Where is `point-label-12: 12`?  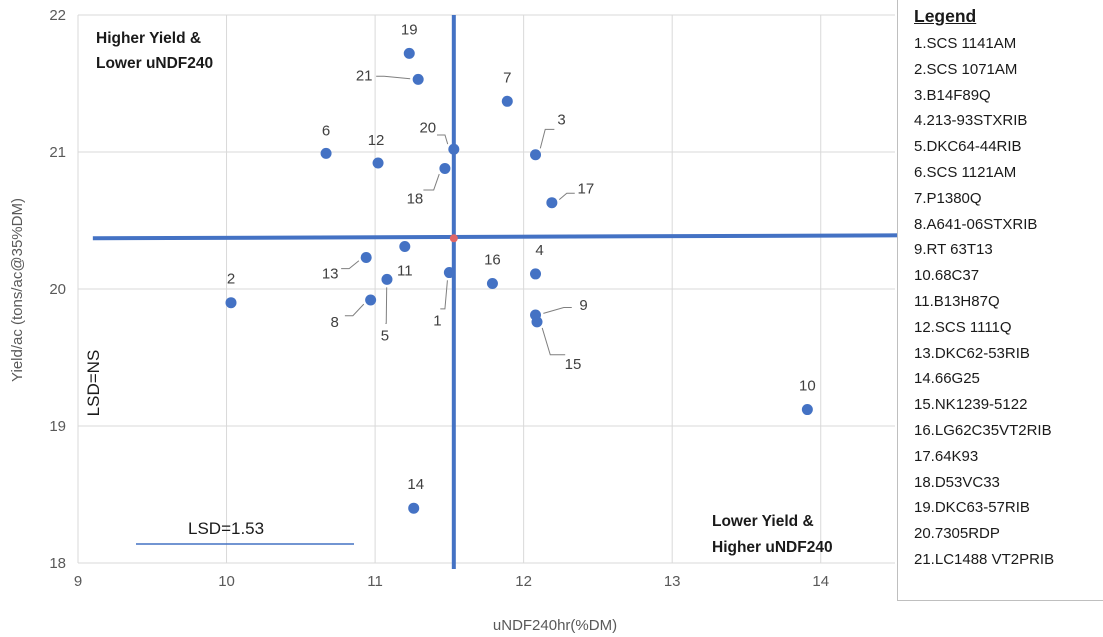
point-label-12: 12 is located at coordinates (376, 140).